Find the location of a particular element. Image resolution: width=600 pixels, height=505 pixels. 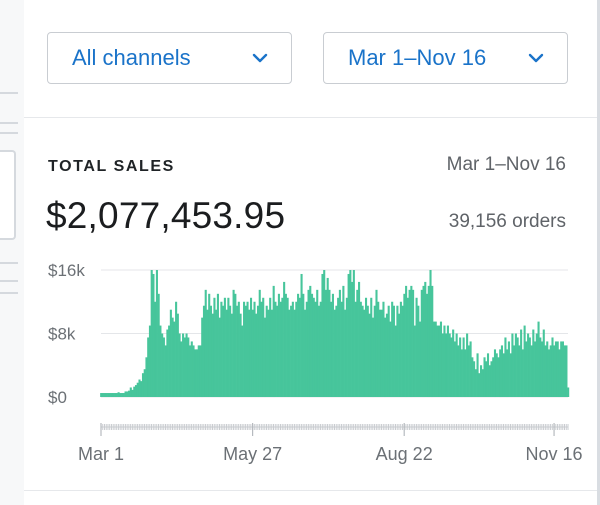

background-line is located at coordinates (9, 281).